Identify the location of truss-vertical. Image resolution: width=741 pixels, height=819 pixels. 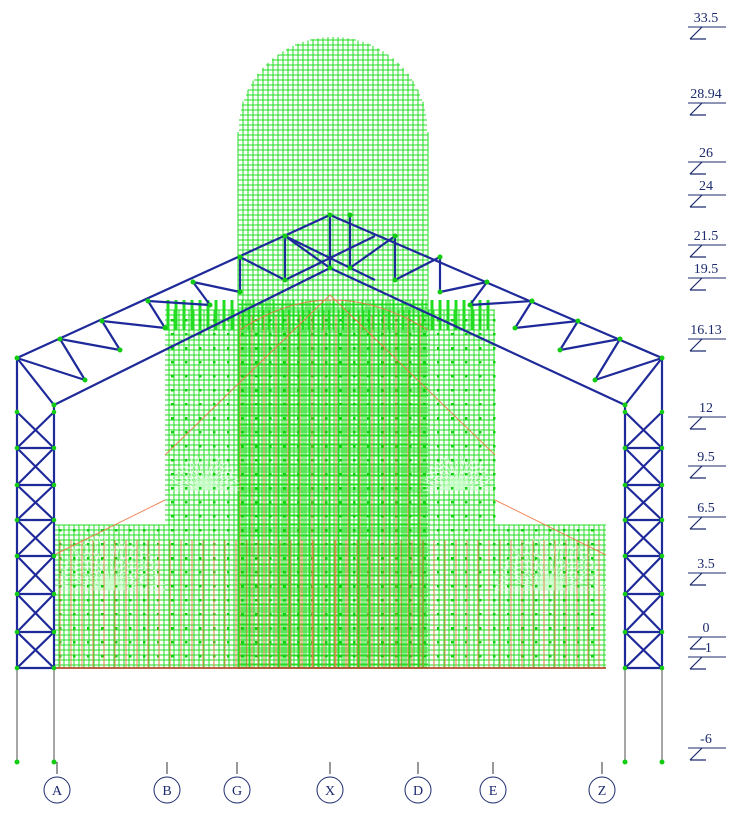
(643, 381).